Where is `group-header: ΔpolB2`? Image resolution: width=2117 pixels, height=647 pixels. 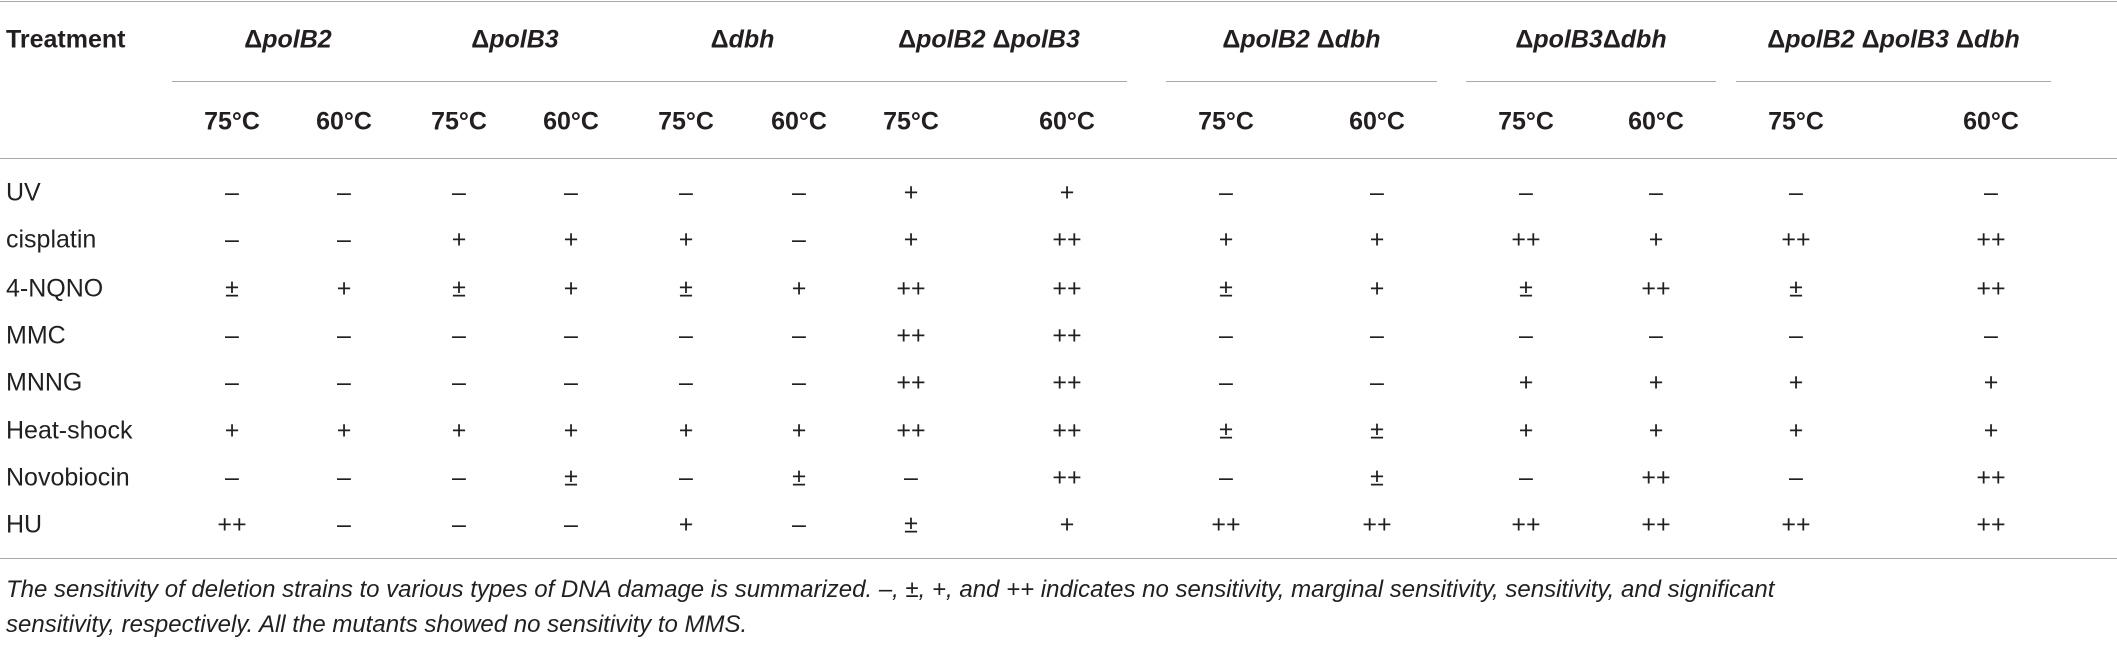 group-header: ΔpolB2 is located at coordinates (287, 40).